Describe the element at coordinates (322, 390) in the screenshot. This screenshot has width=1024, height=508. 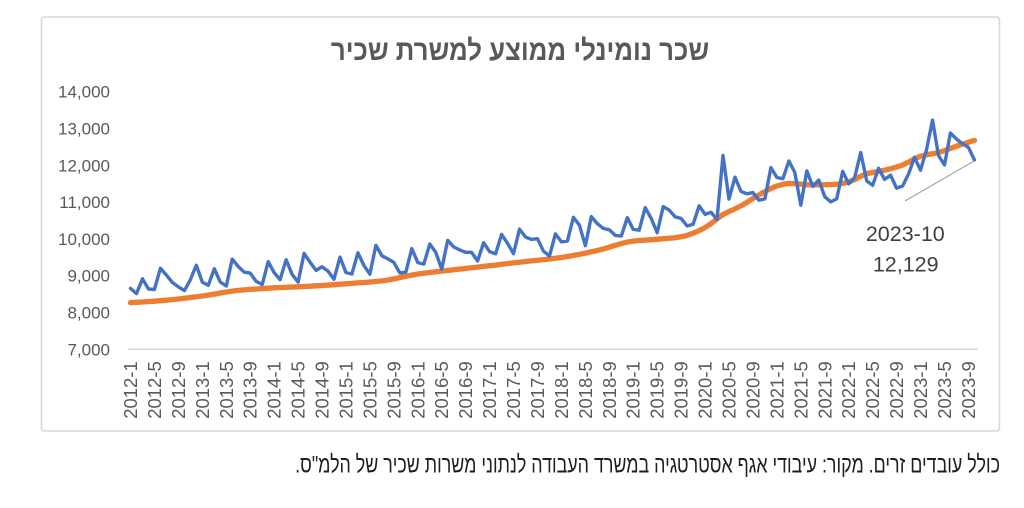
I see `svg-text: 2014-9` at that location.